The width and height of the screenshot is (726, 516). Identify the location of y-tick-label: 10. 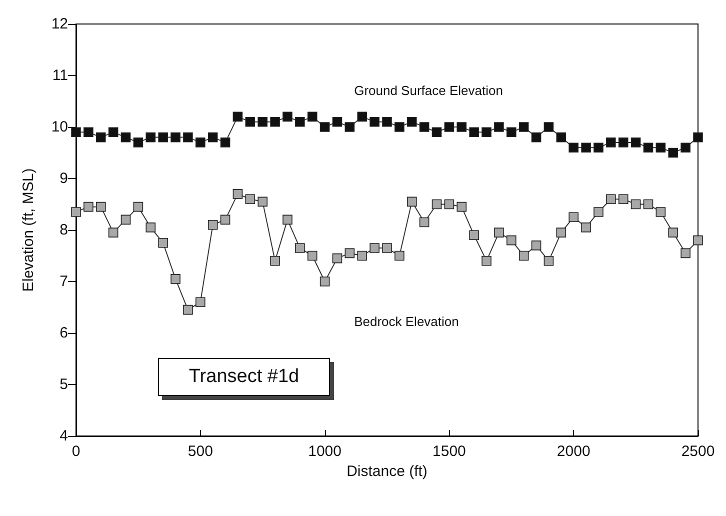
(59, 127).